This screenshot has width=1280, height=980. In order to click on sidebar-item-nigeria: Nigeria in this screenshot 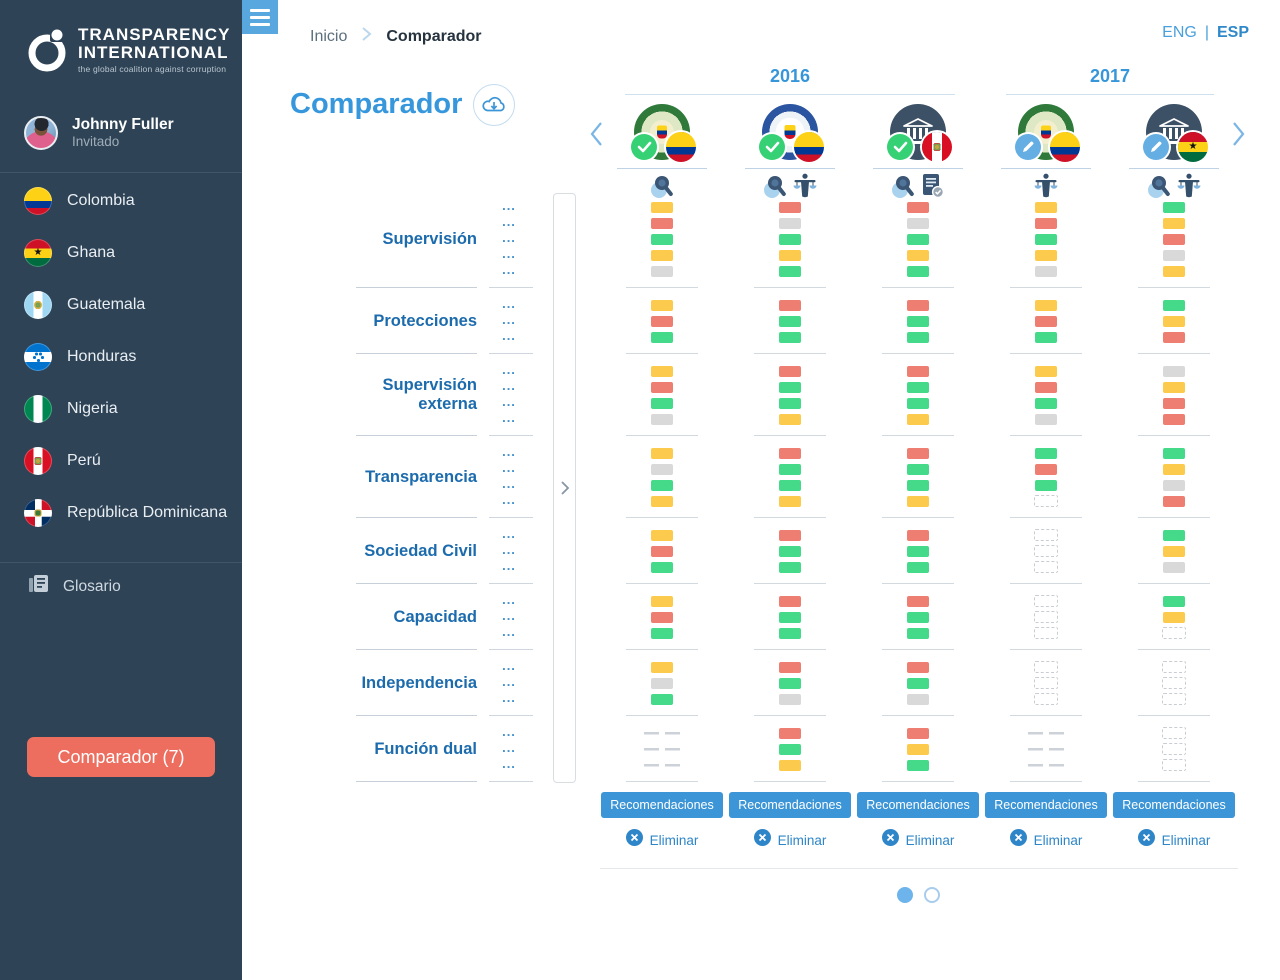, I will do `click(121, 409)`.